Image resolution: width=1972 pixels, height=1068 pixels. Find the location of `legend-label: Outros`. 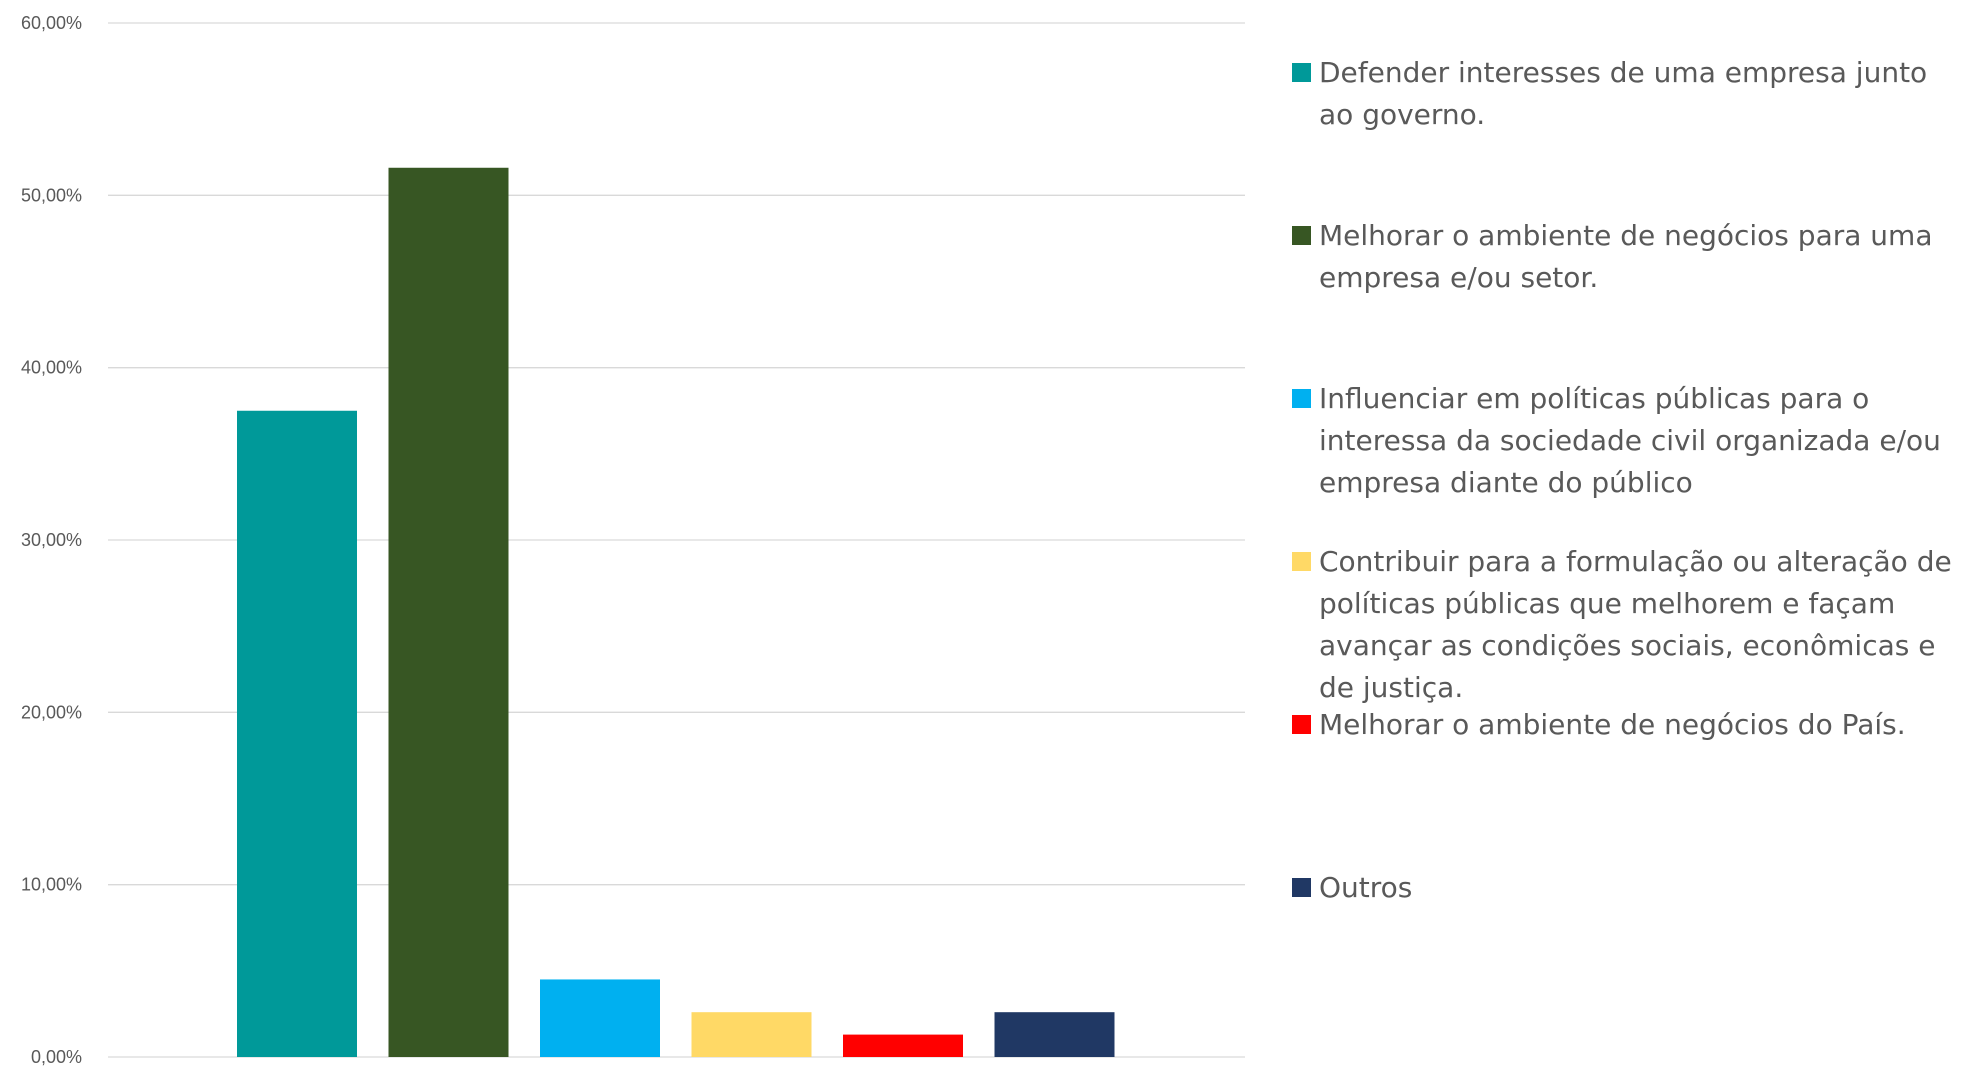

legend-label: Outros is located at coordinates (1366, 887).